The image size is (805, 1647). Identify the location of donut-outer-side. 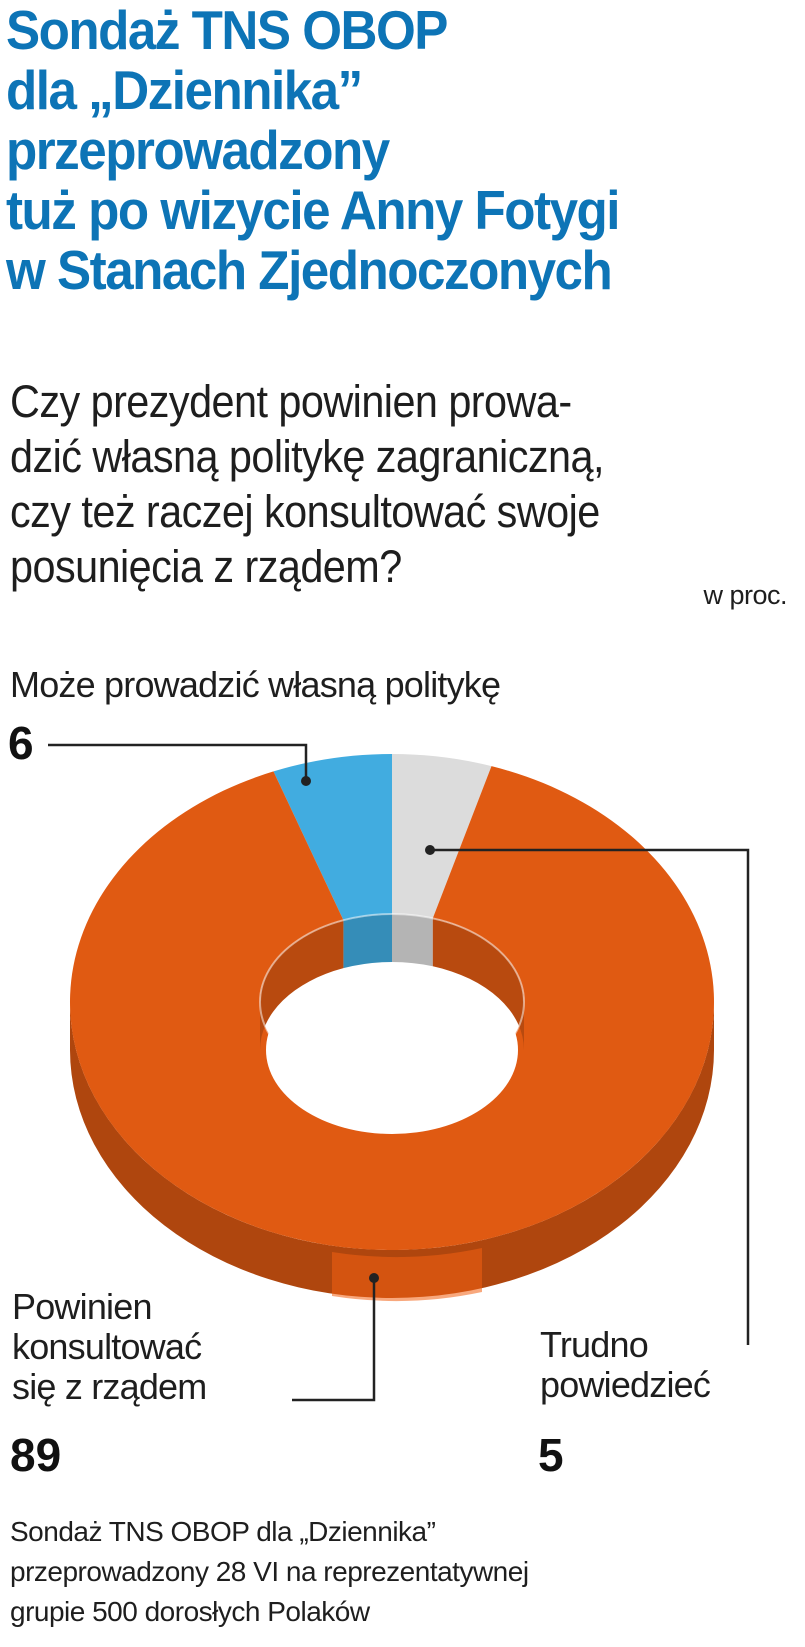
(392, 1150).